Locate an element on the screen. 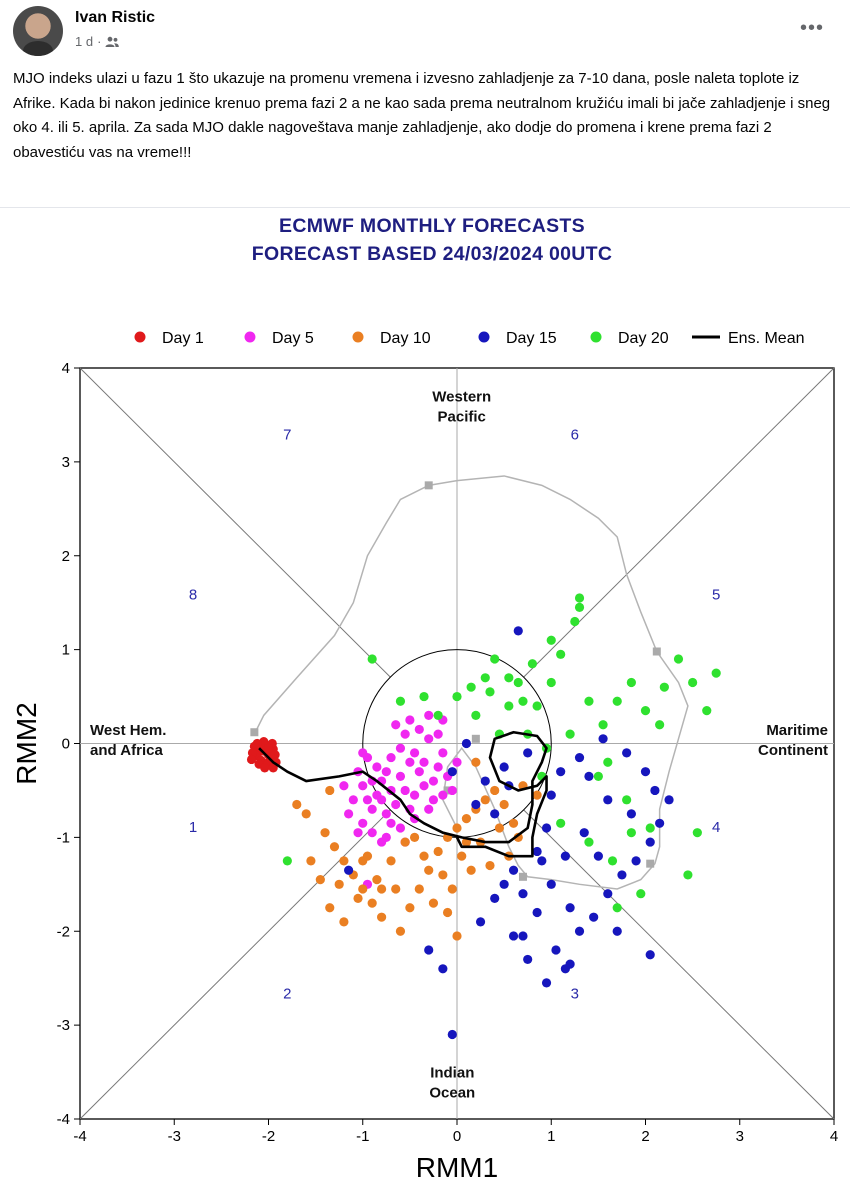  post-meta: 1 d · is located at coordinates (97, 41).